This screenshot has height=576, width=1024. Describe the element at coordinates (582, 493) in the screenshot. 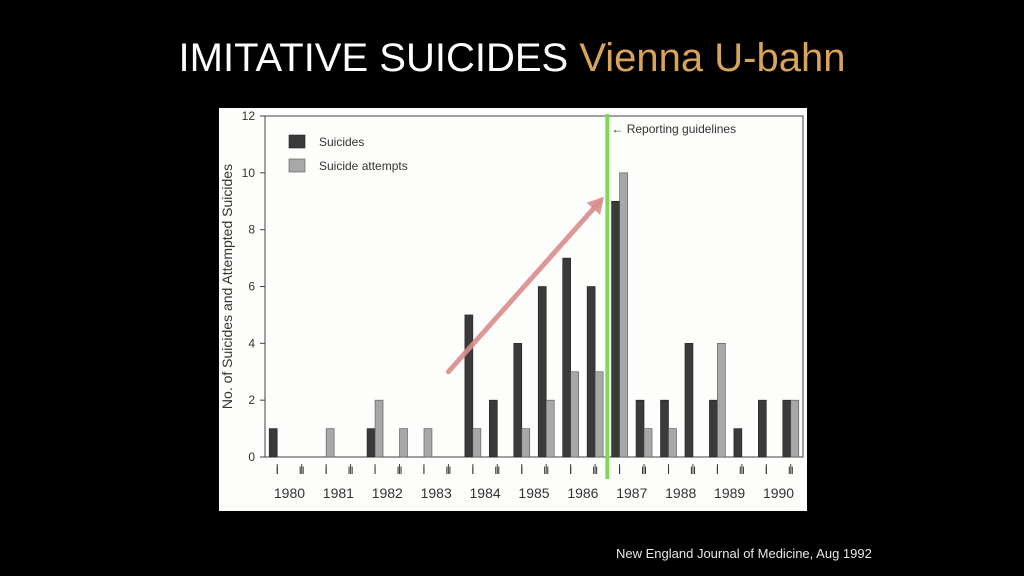

I see `x-year-label: 1986` at that location.